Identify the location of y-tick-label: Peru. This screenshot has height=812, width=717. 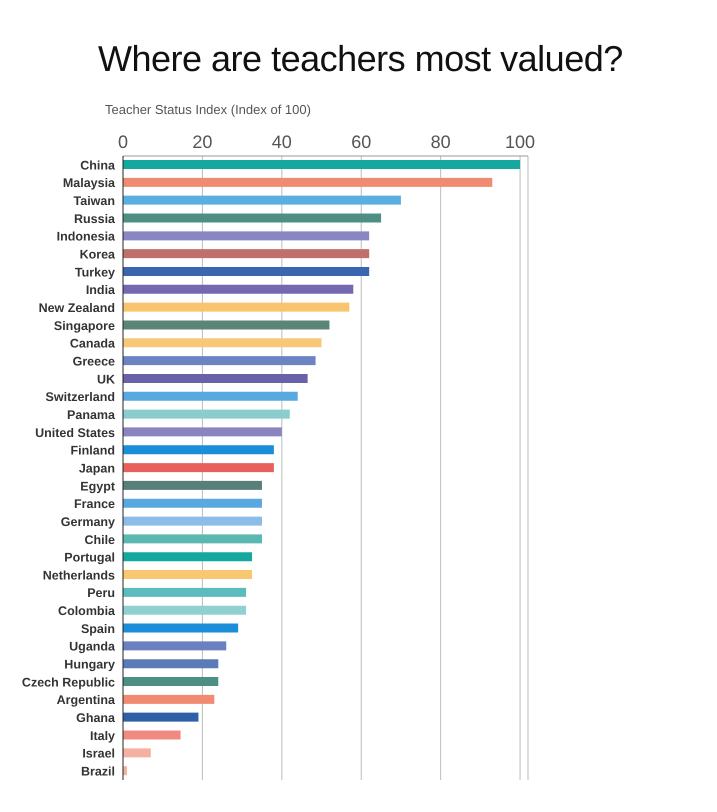
(101, 593).